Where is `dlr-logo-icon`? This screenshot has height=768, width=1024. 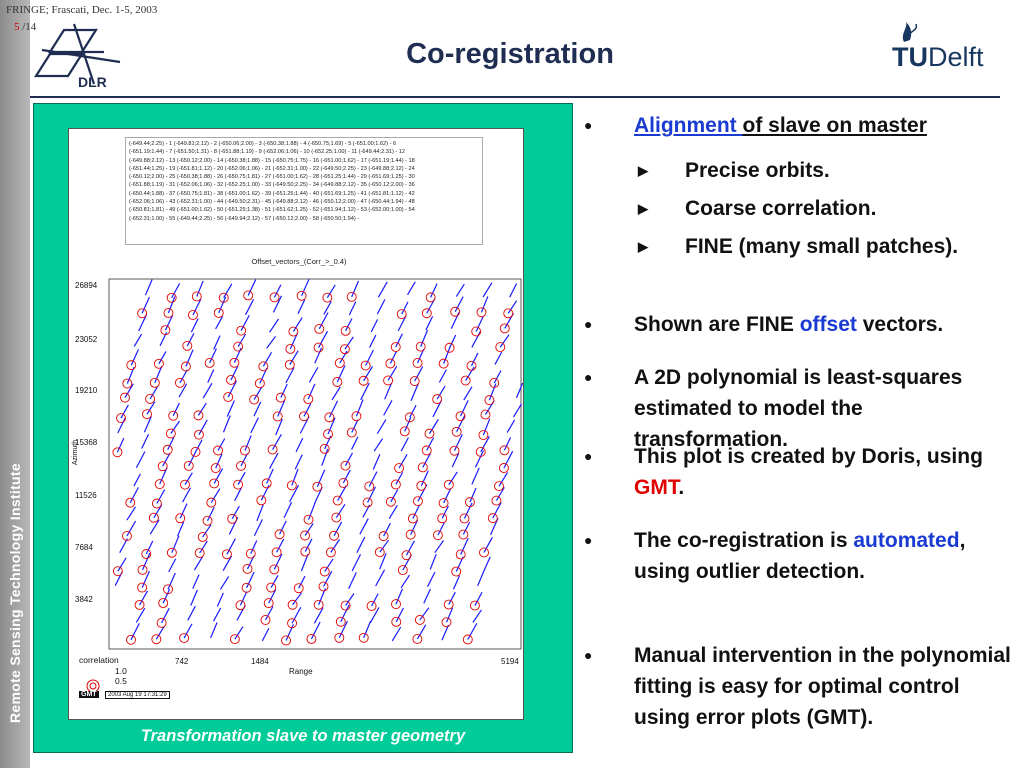
dlr-logo-icon is located at coordinates (77, 54).